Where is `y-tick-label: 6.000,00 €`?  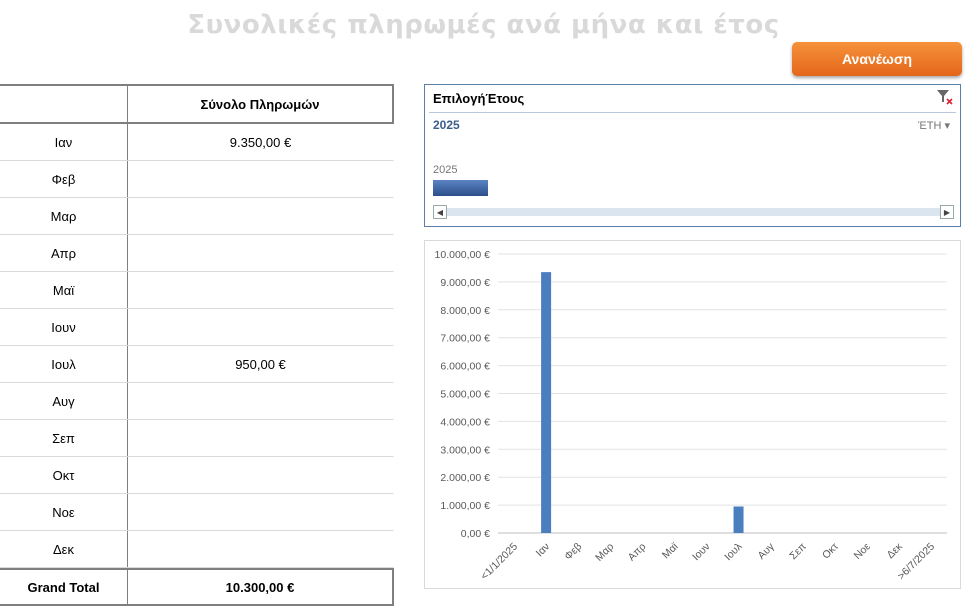 y-tick-label: 6.000,00 € is located at coordinates (465, 367).